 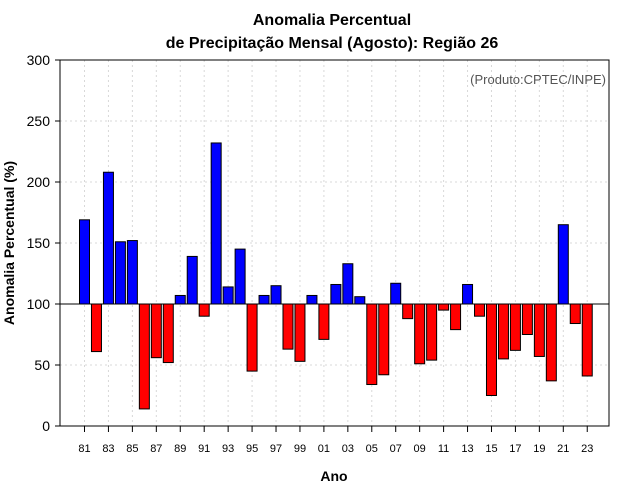 I want to click on x-tick-label: 17, so click(x=515, y=449).